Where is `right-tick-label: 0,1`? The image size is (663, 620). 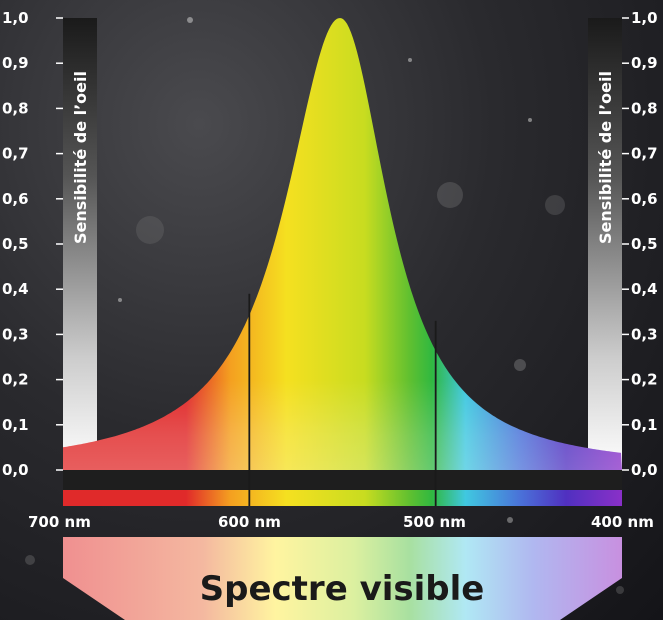
right-tick-label: 0,1 is located at coordinates (644, 425).